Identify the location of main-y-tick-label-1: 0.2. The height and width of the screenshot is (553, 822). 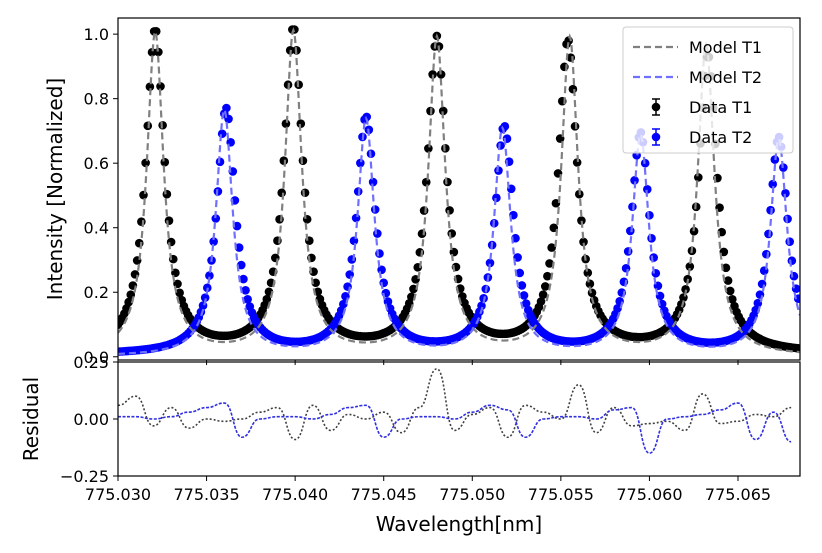
(96, 292).